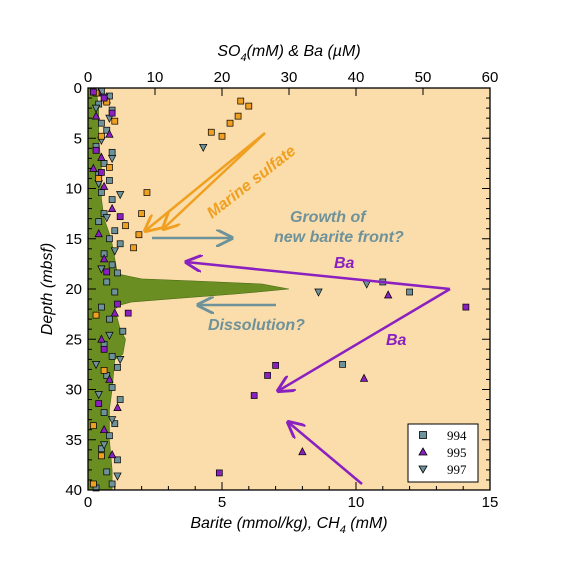  I want to click on ba-bottom-arrow, so click(325, 453).